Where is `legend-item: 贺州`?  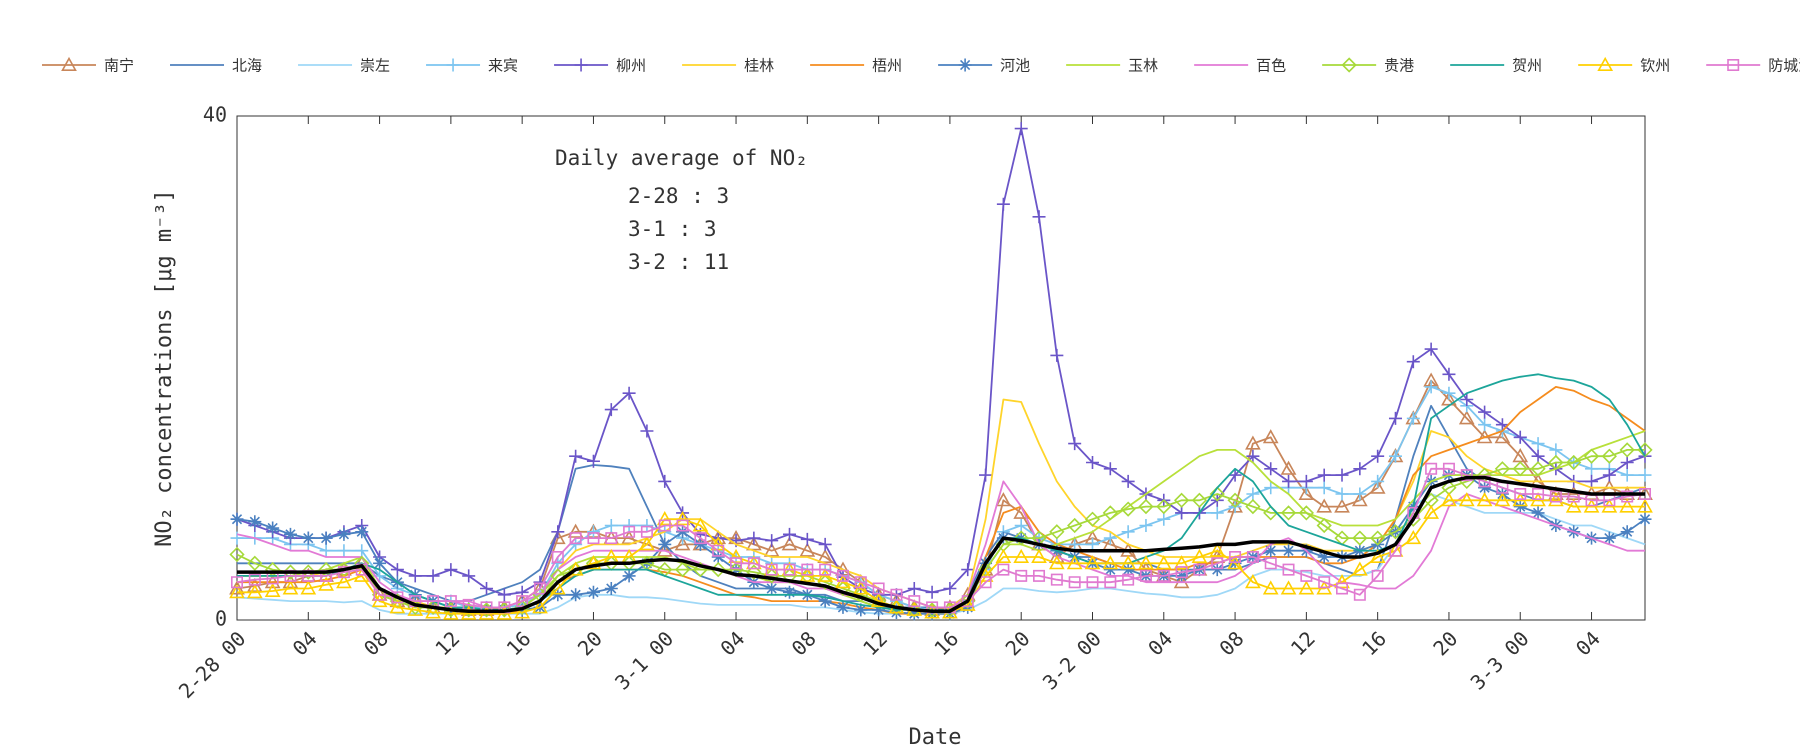 legend-item: 贺州 is located at coordinates (1496, 66).